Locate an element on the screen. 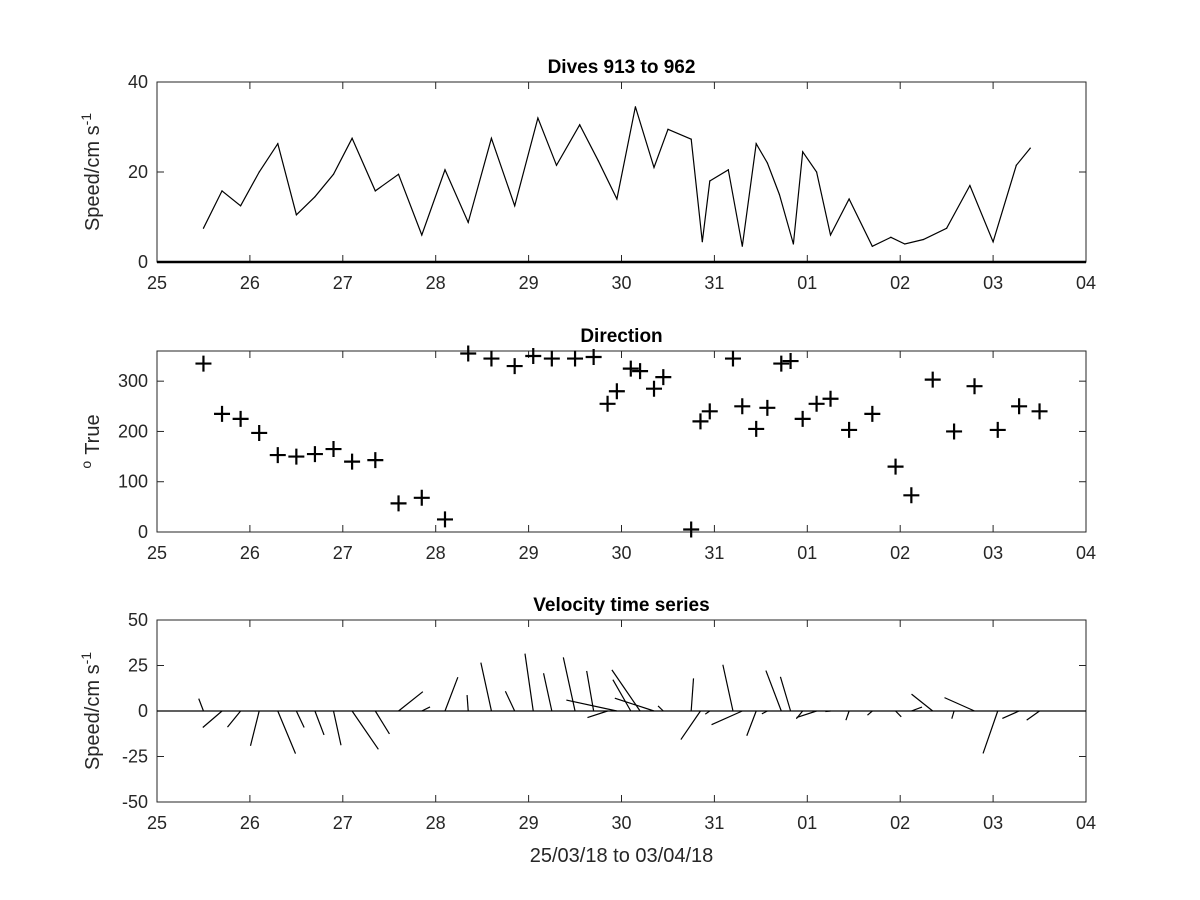 This screenshot has height=900, width=1200. chart-title: Direction is located at coordinates (621, 336).